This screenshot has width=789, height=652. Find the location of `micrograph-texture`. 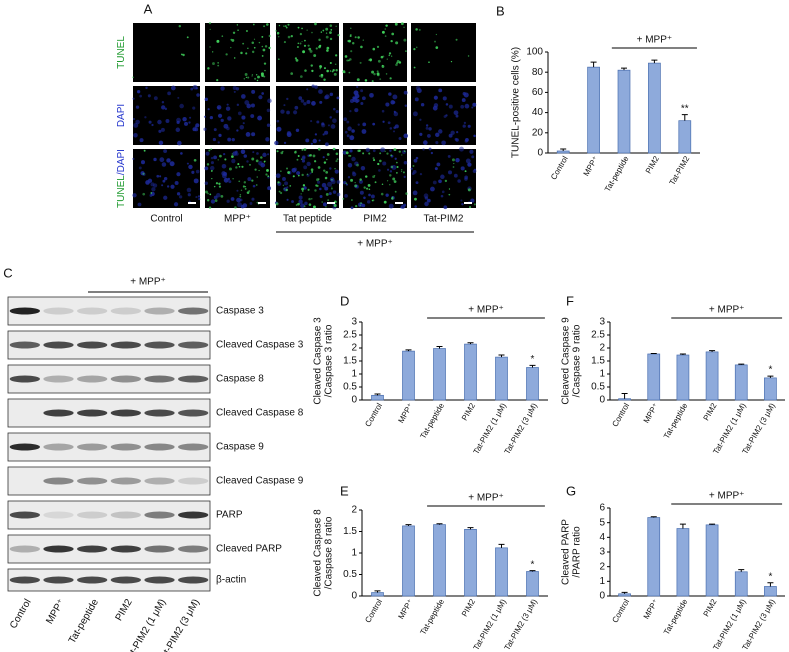

micrograph-texture is located at coordinates (166, 115).